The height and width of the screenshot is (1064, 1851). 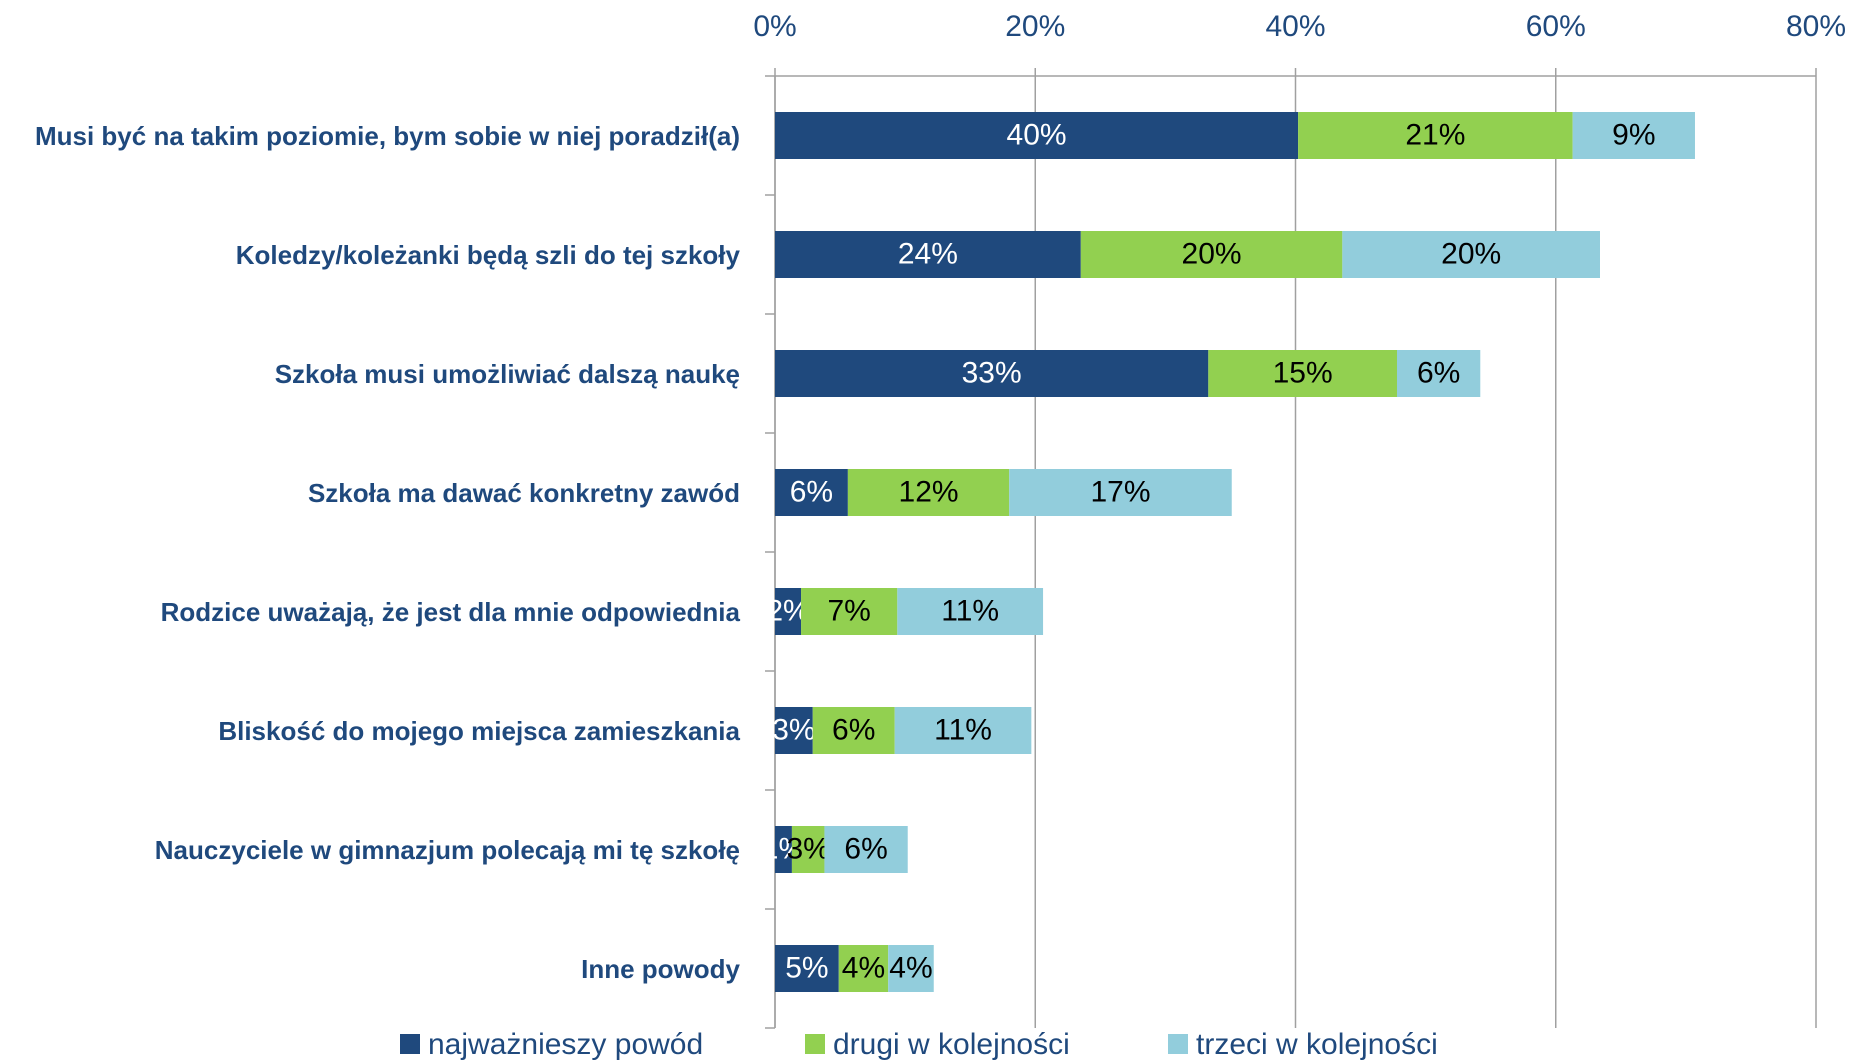 I want to click on data-label: 17%, so click(x=1120, y=491).